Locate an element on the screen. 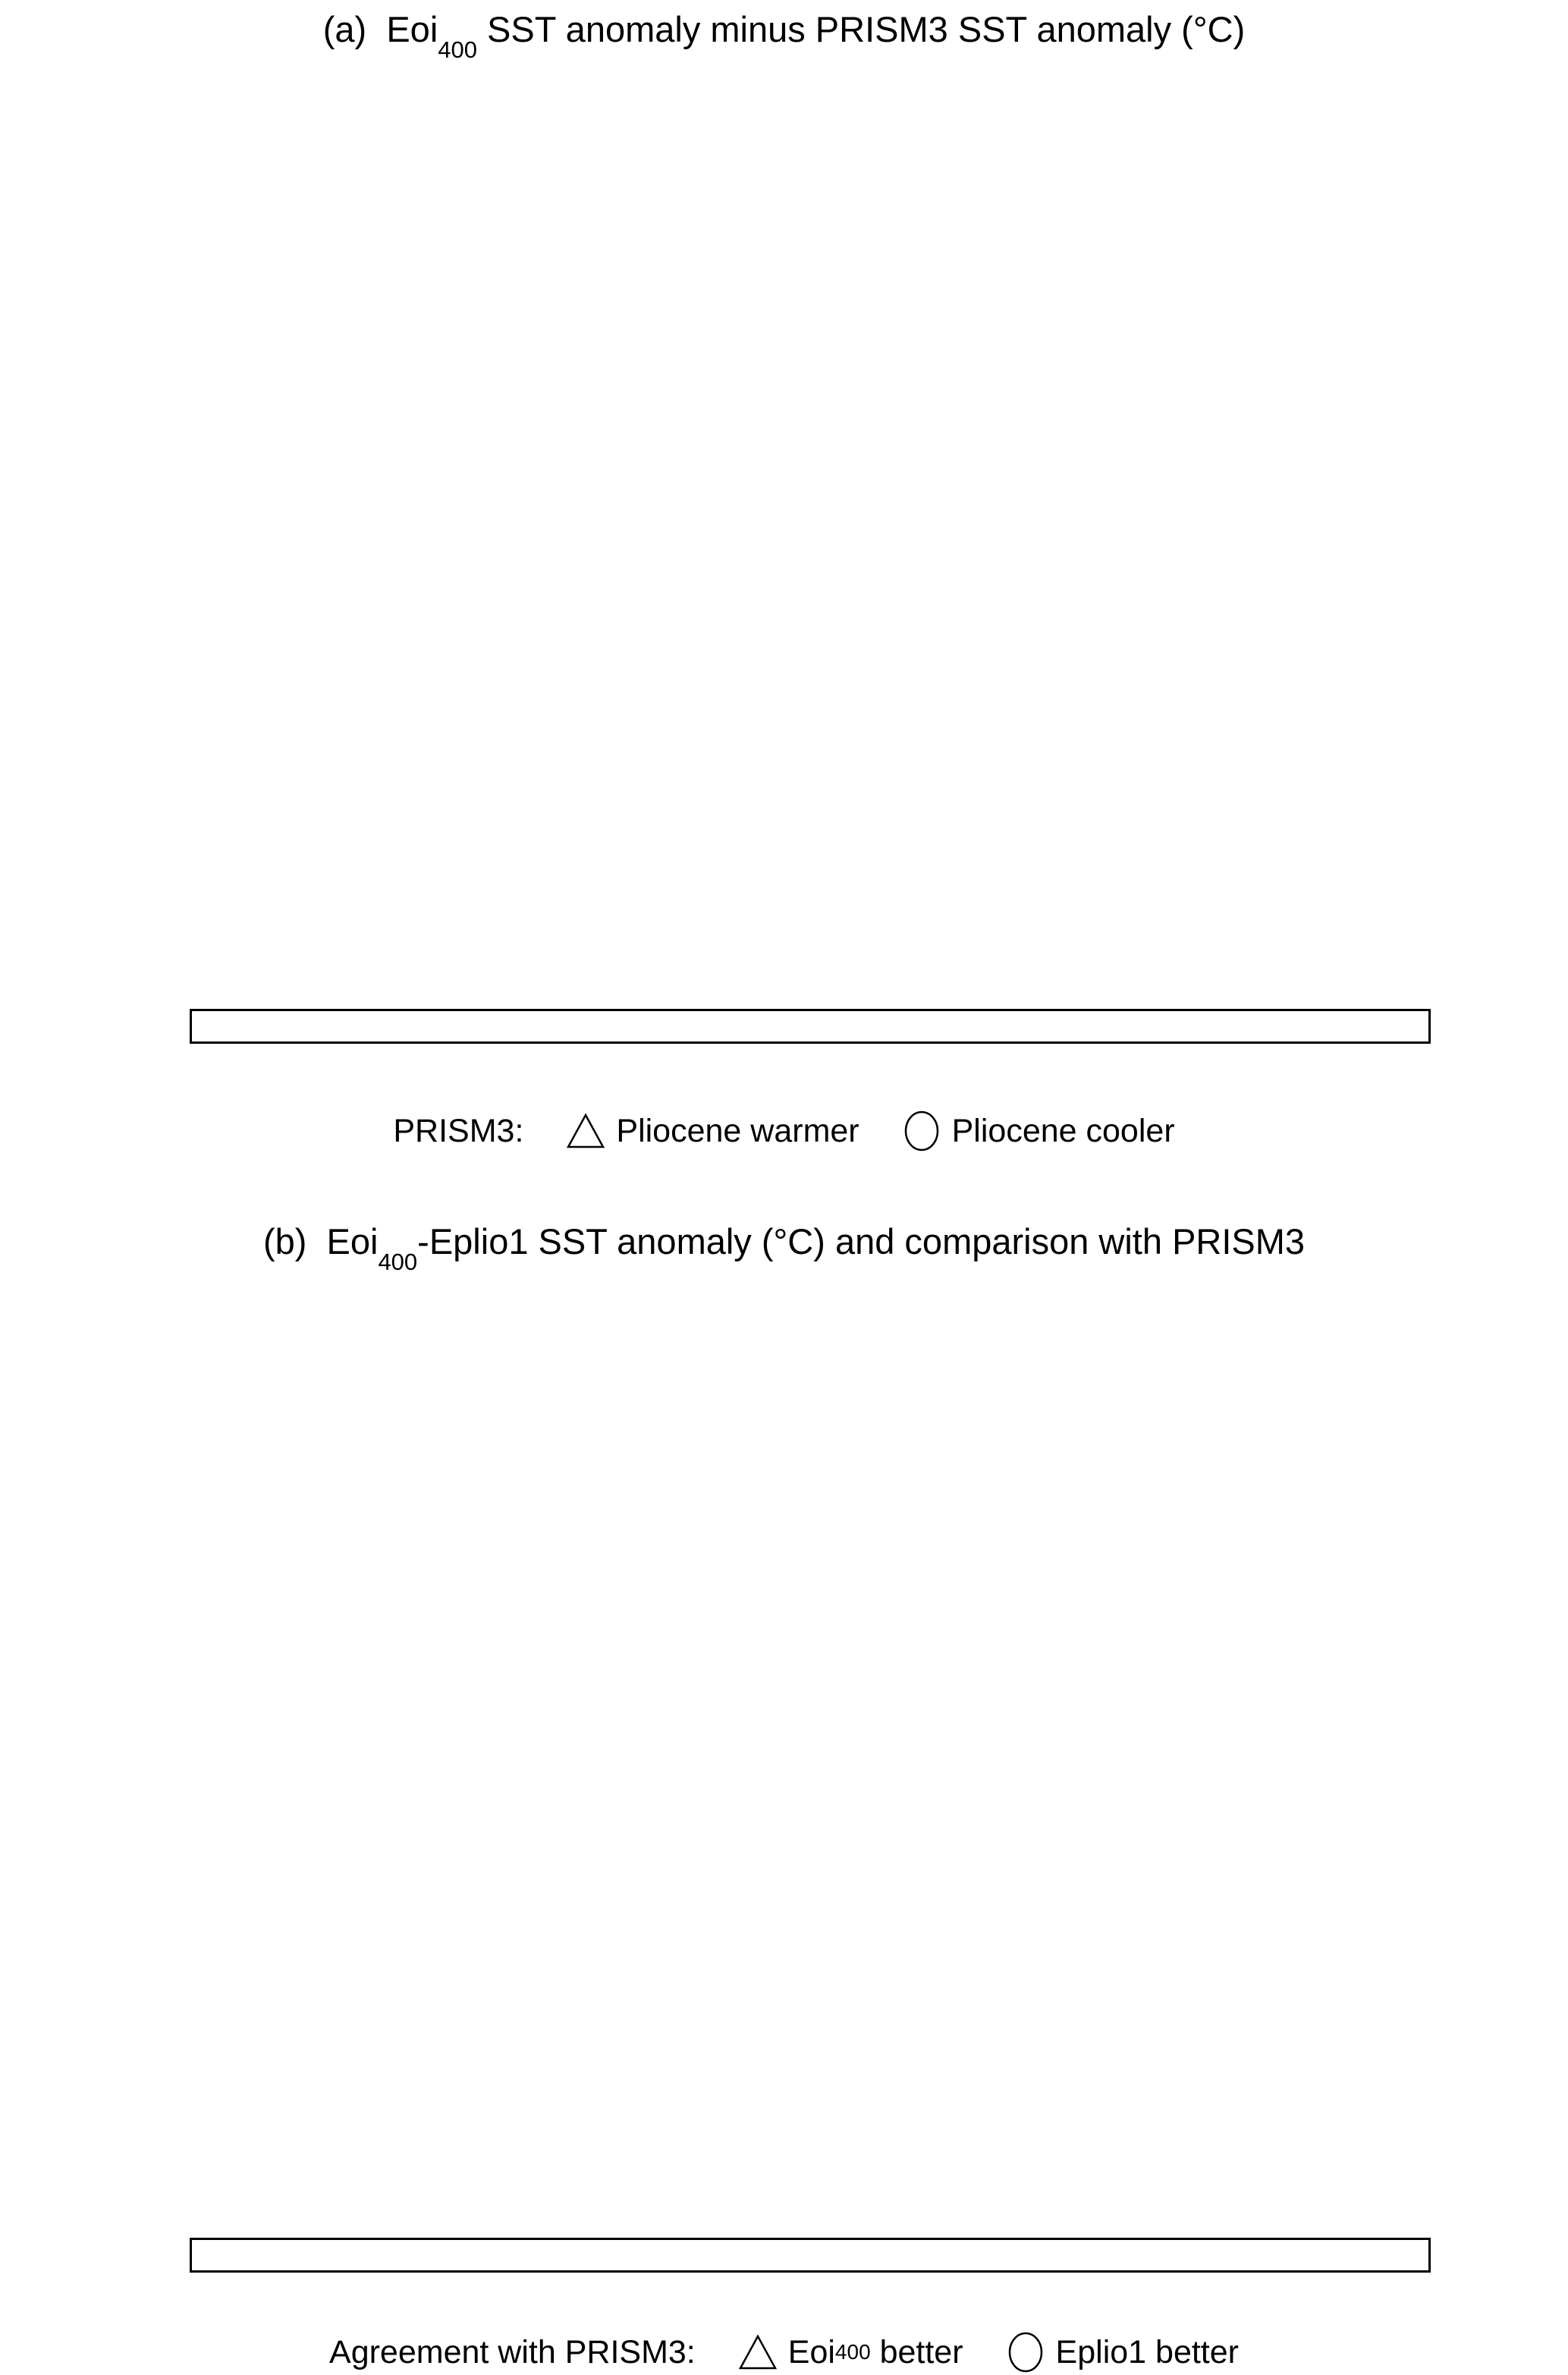 The width and height of the screenshot is (1568, 2375). triangle-warmer-icon is located at coordinates (586, 1130).